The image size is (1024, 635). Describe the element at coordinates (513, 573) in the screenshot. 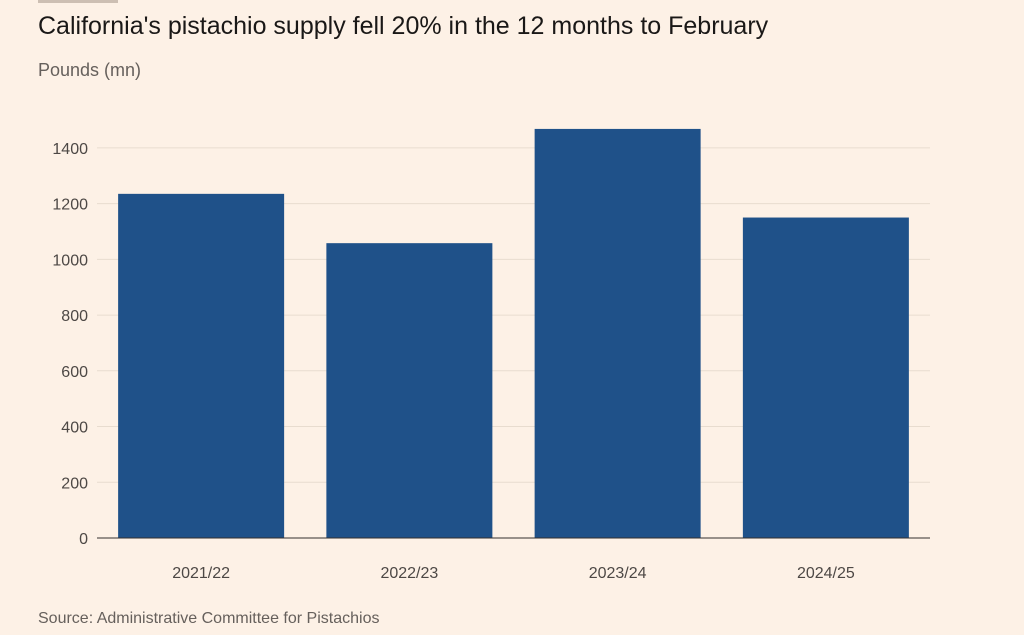

I see `x-axis-ticks: 2021/22 2022/23 2023/24 2024/25` at that location.